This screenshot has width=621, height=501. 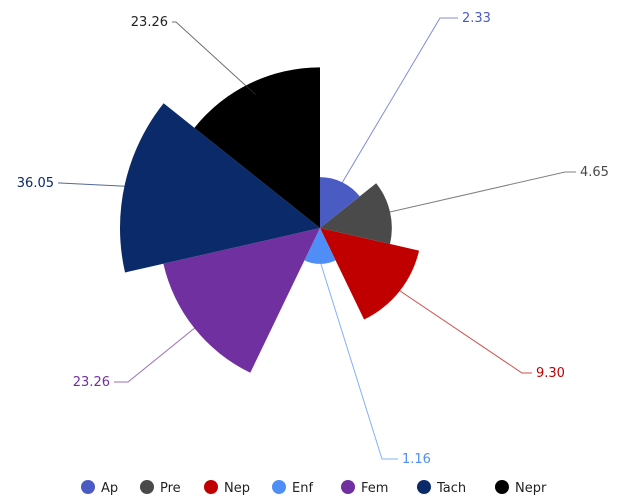 What do you see at coordinates (398, 102) in the screenshot?
I see `callout-line-ap` at bounding box center [398, 102].